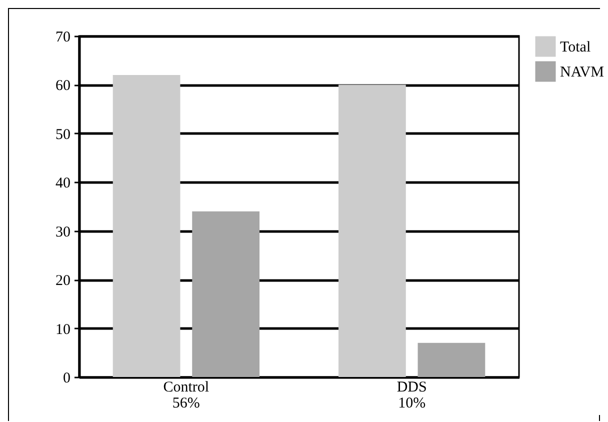  What do you see at coordinates (63, 232) in the screenshot?
I see `y-tick-label: 30` at bounding box center [63, 232].